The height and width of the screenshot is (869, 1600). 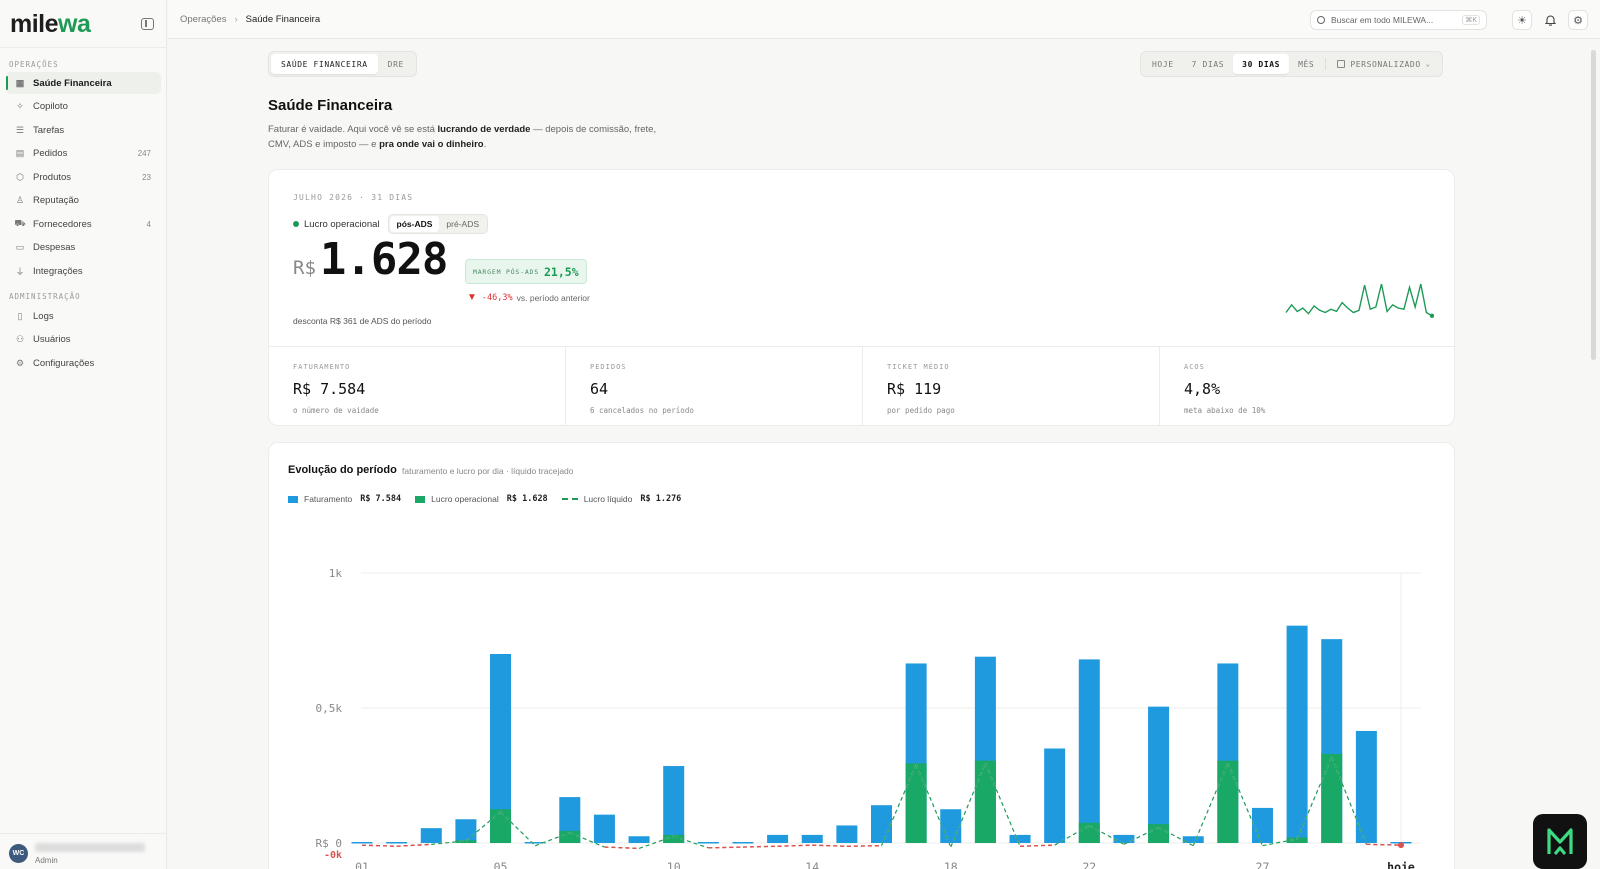 I want to click on kpi-label: FATURAMENTO, so click(x=322, y=367).